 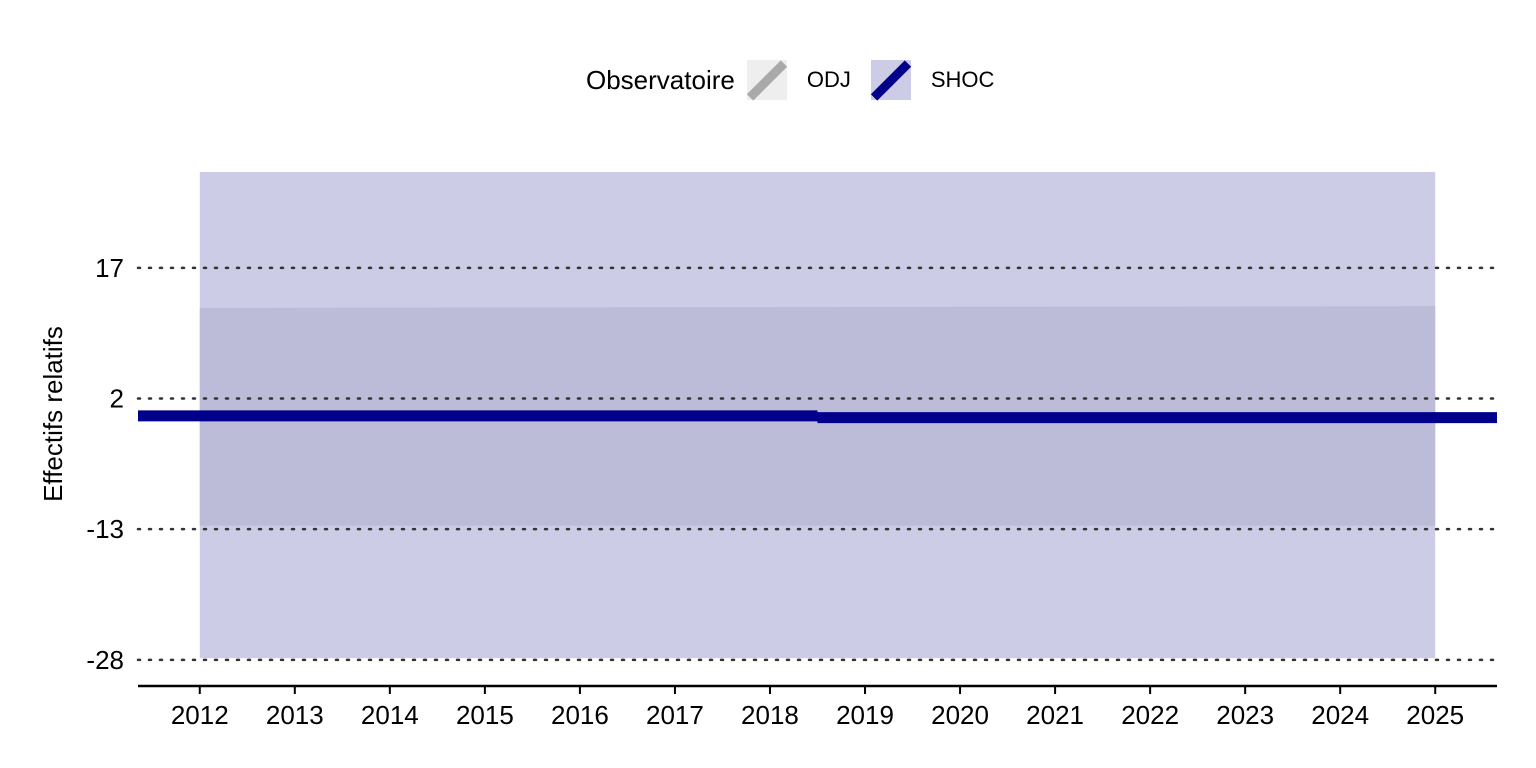 I want to click on x-tick-label: 2013, so click(x=295, y=715).